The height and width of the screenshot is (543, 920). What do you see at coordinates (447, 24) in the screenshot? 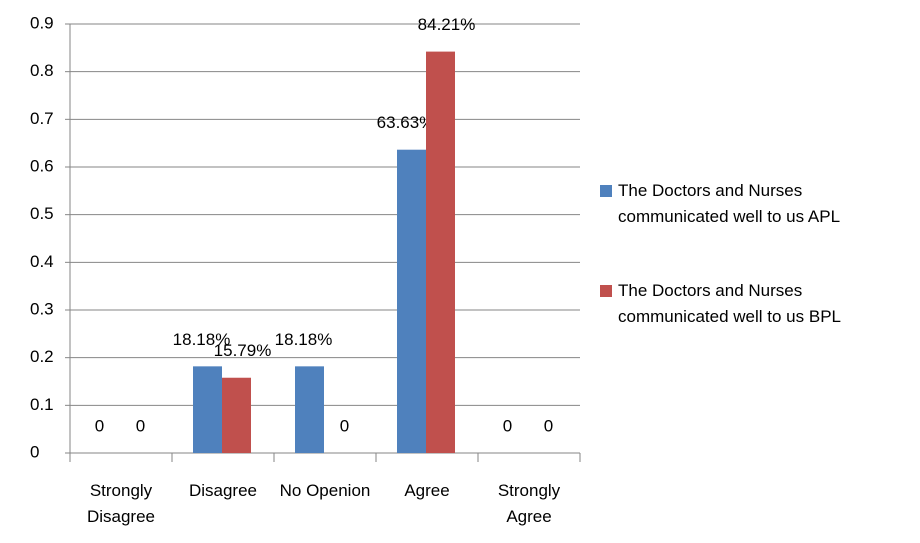
I see `data-label: 84.21%` at bounding box center [447, 24].